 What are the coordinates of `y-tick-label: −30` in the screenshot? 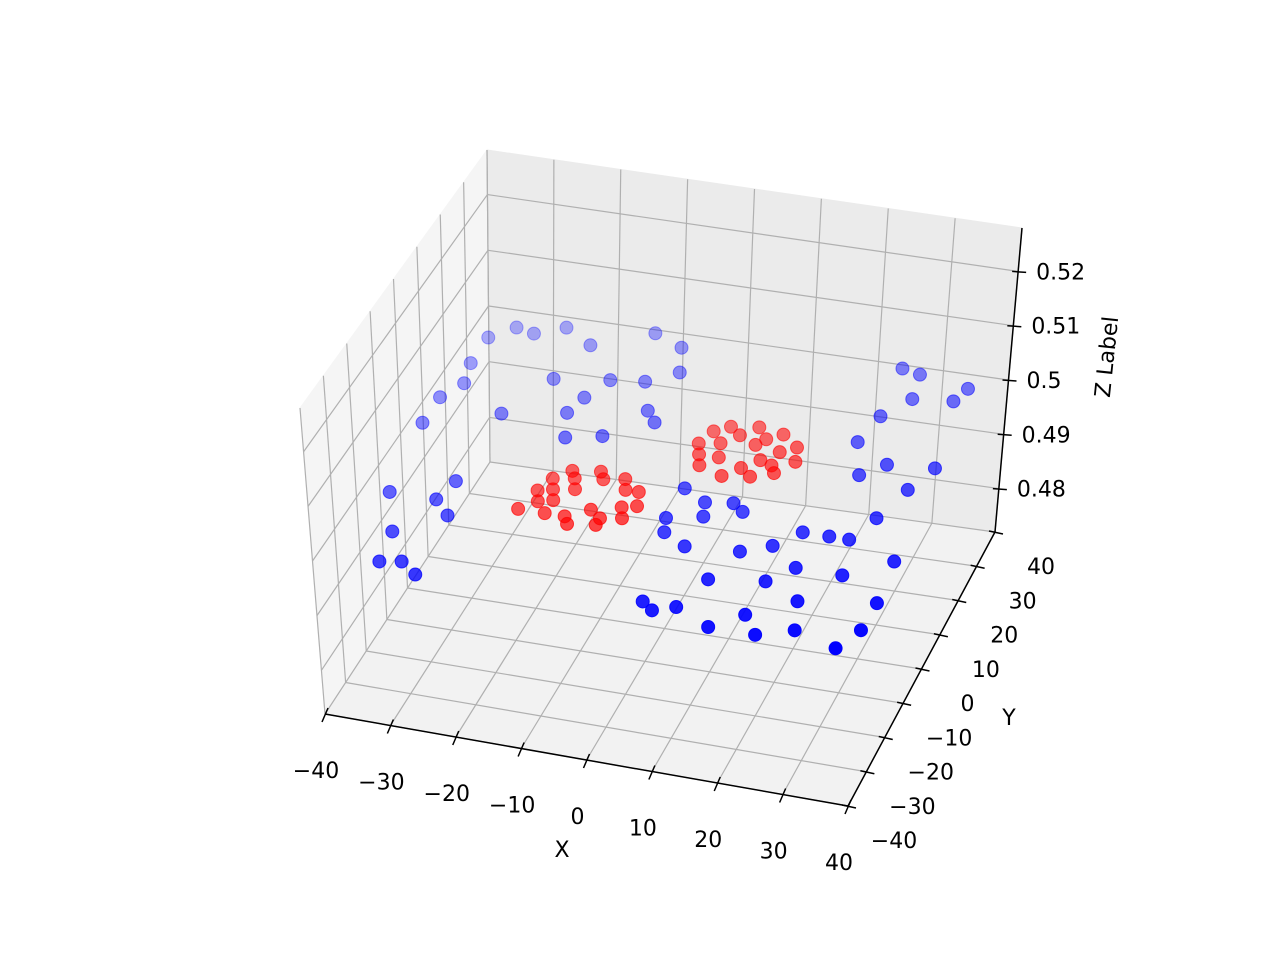 It's located at (912, 807).